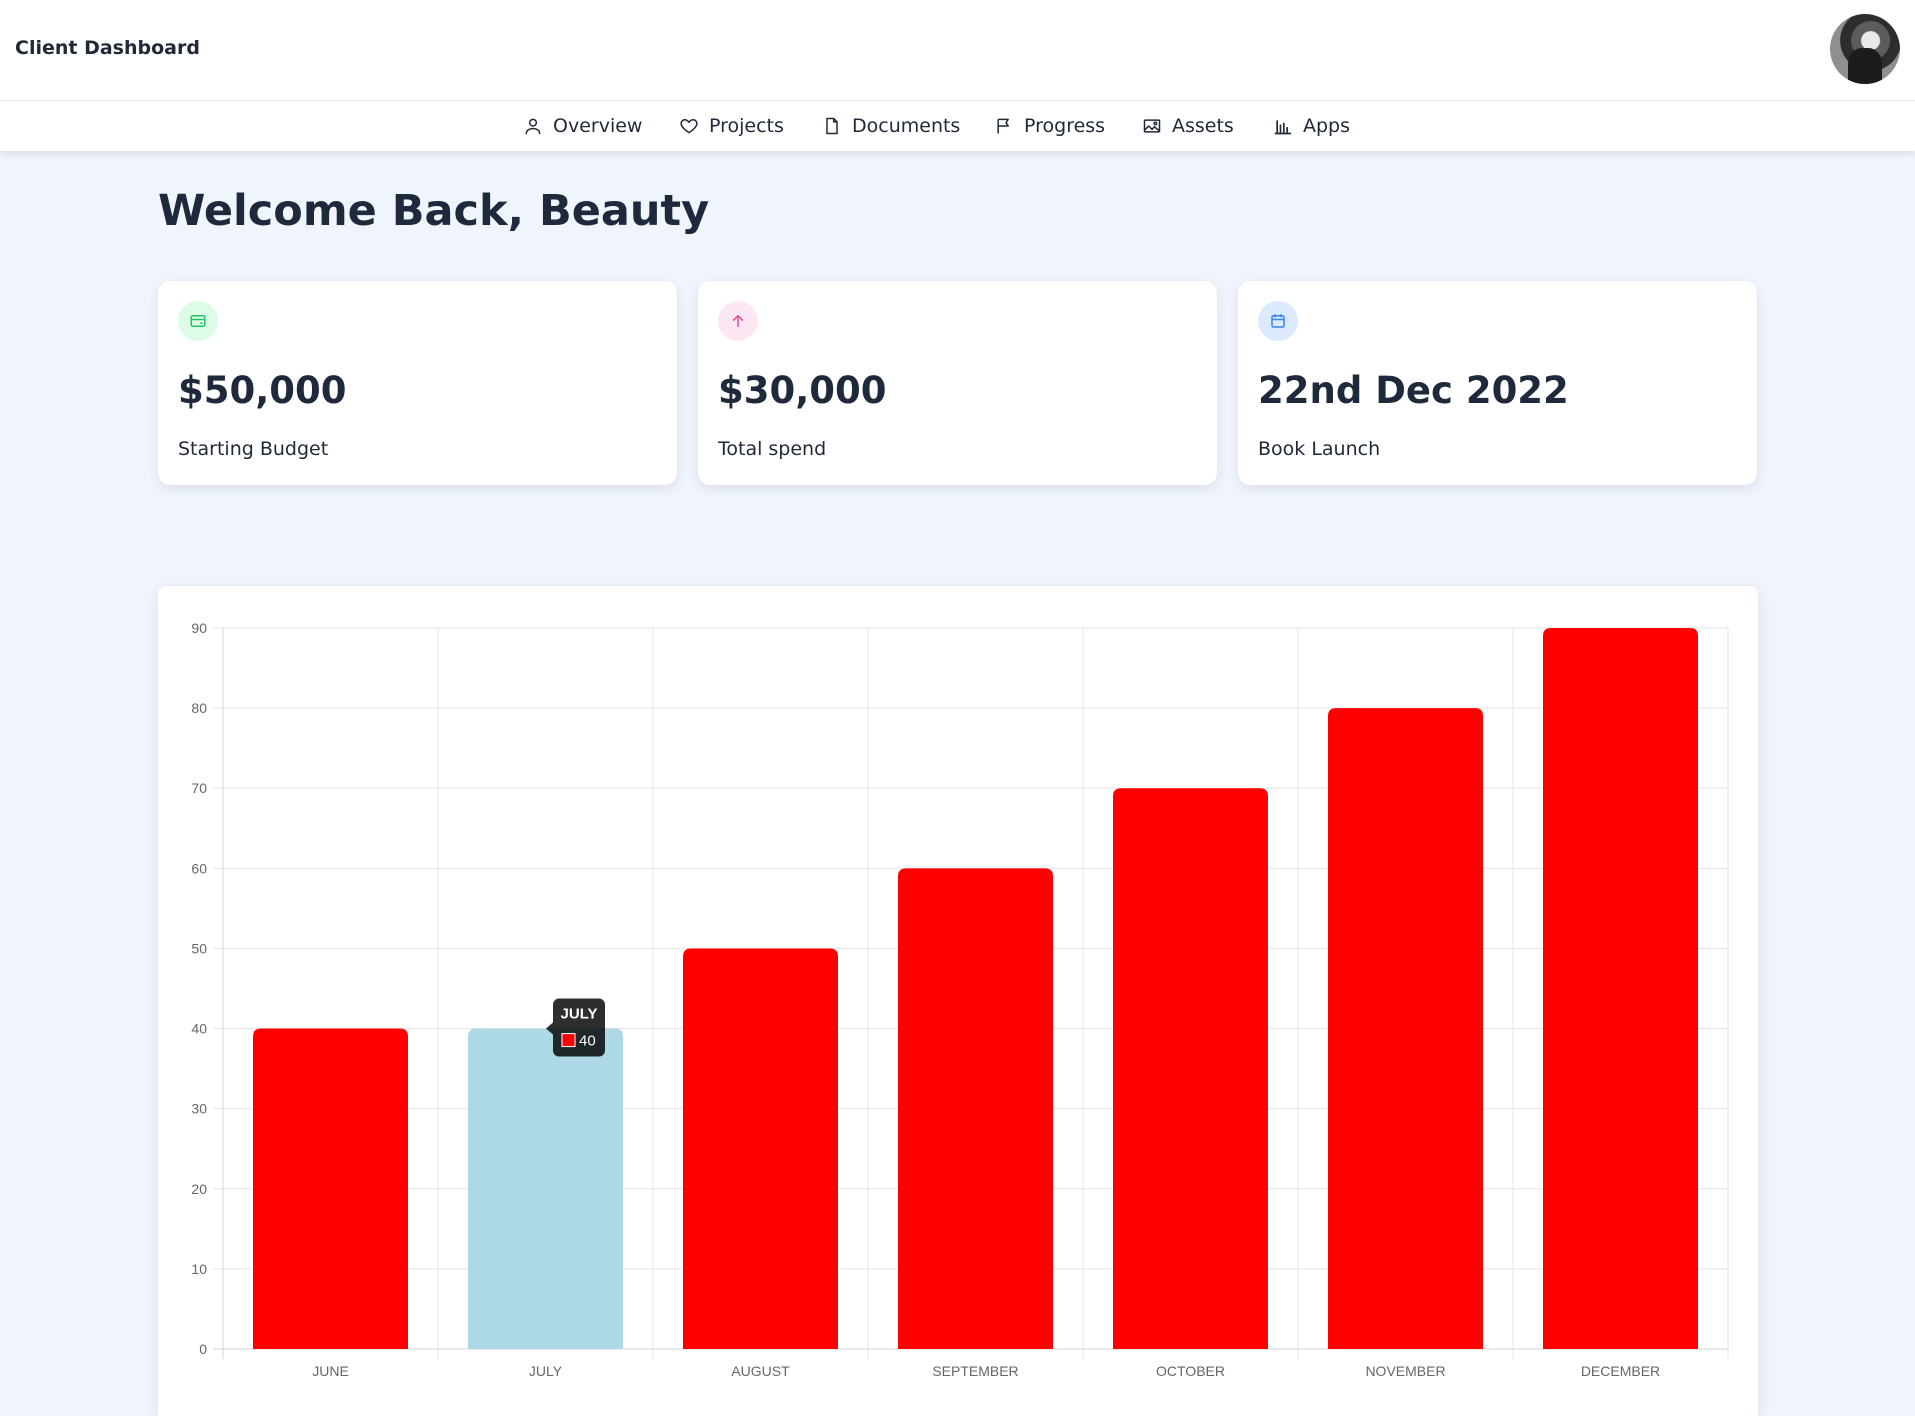 This screenshot has width=1915, height=1416. What do you see at coordinates (689, 126) in the screenshot?
I see `heart-icon` at bounding box center [689, 126].